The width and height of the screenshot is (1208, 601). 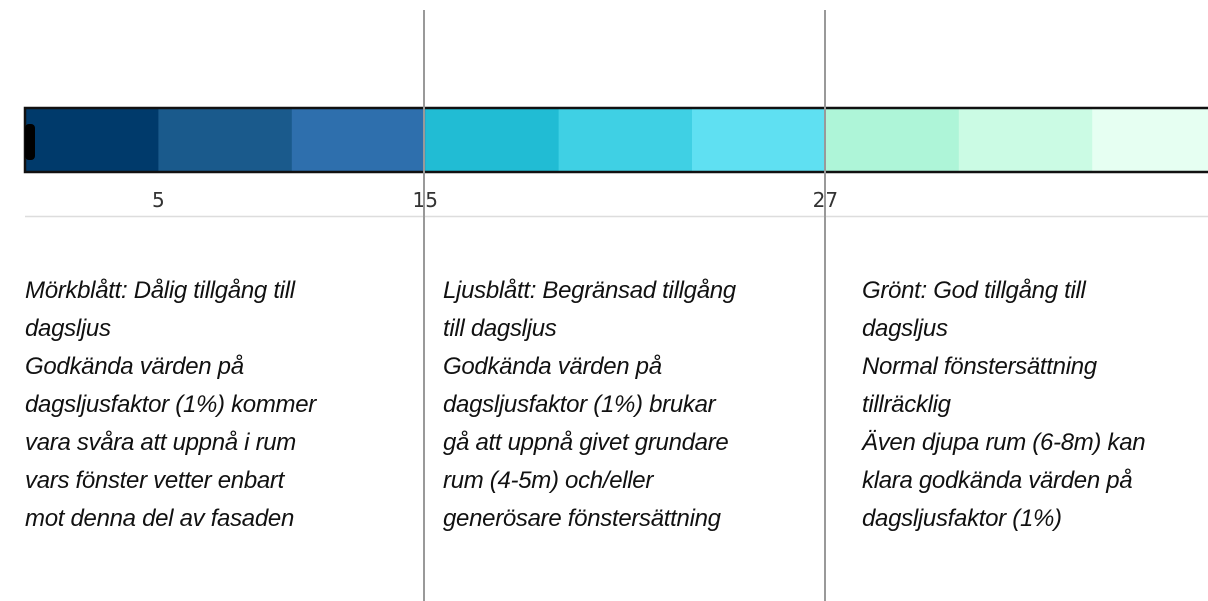 I want to click on text-line: Mörkblått: Dålig tillgång till, so click(x=160, y=290).